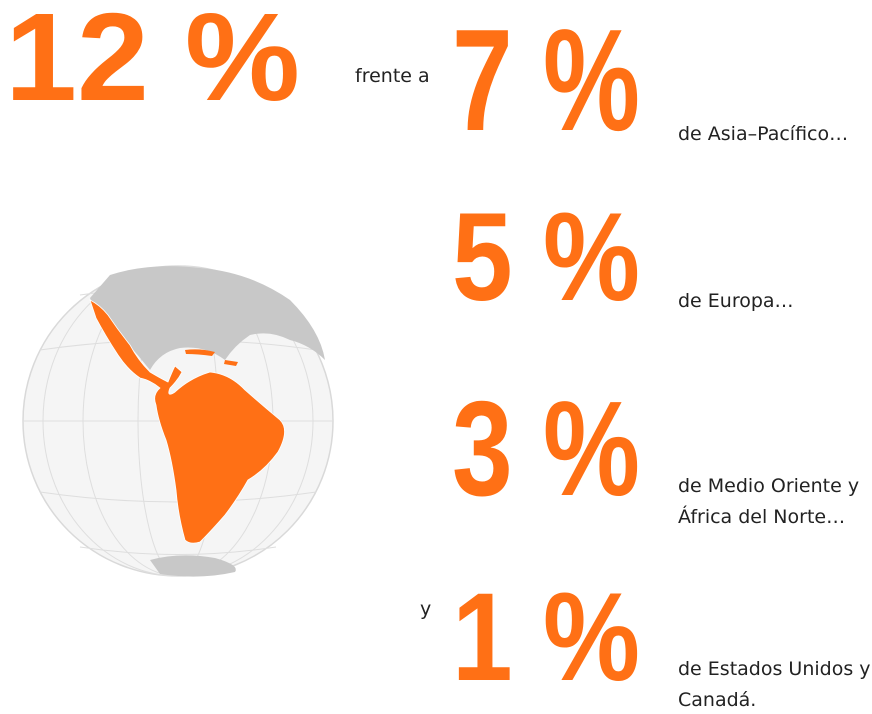  Describe the element at coordinates (768, 486) in the screenshot. I see `stat-label: de Medio Oriente y` at that location.